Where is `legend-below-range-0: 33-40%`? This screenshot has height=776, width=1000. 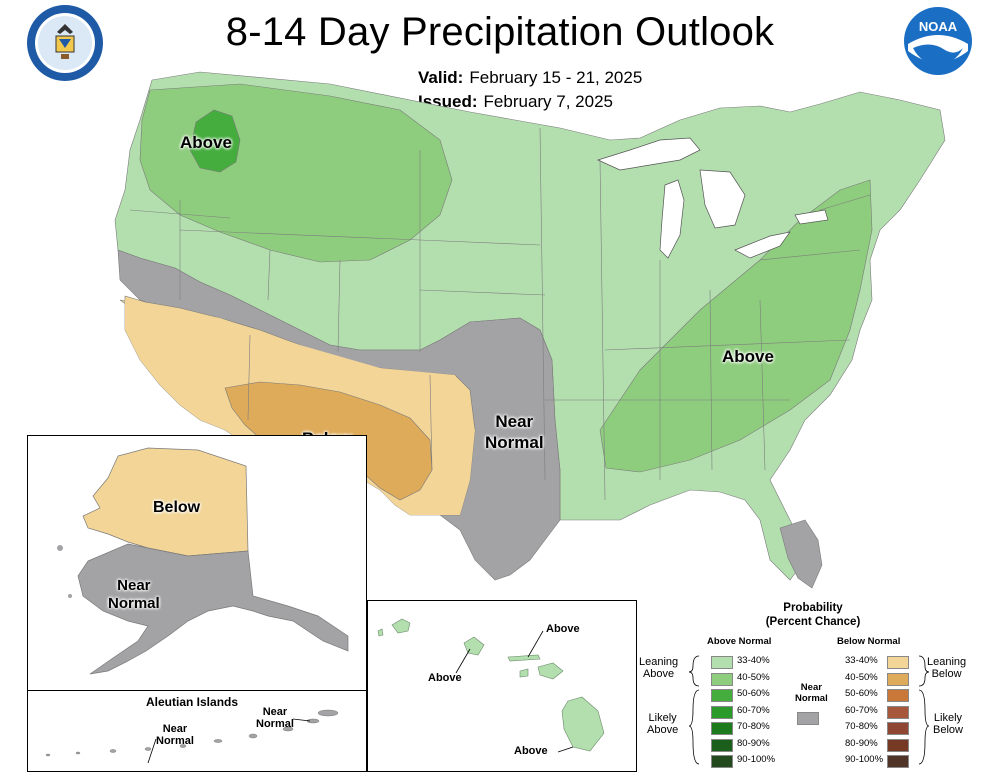 legend-below-range-0: 33-40% is located at coordinates (861, 660).